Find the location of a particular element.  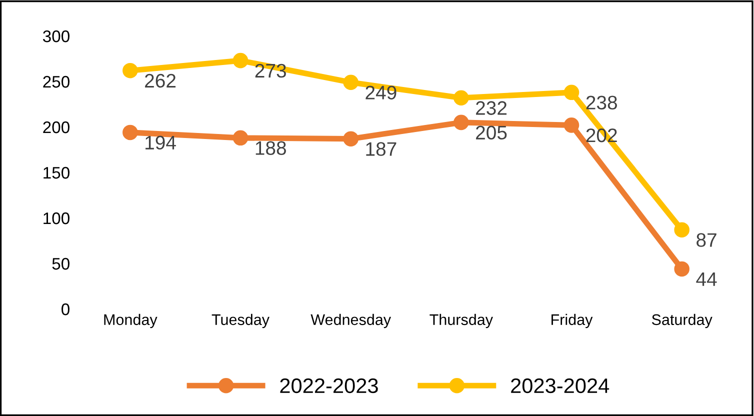

data-label: 205 is located at coordinates (491, 133).